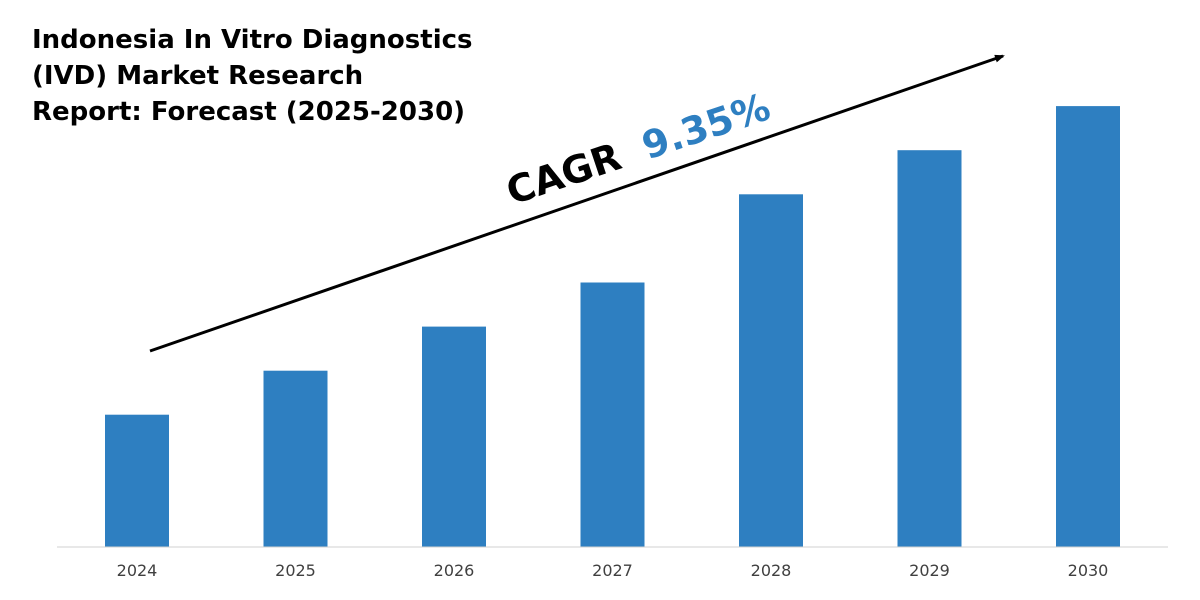 This screenshot has height=600, width=1200. I want to click on x-tick-label: 2029, so click(929, 570).